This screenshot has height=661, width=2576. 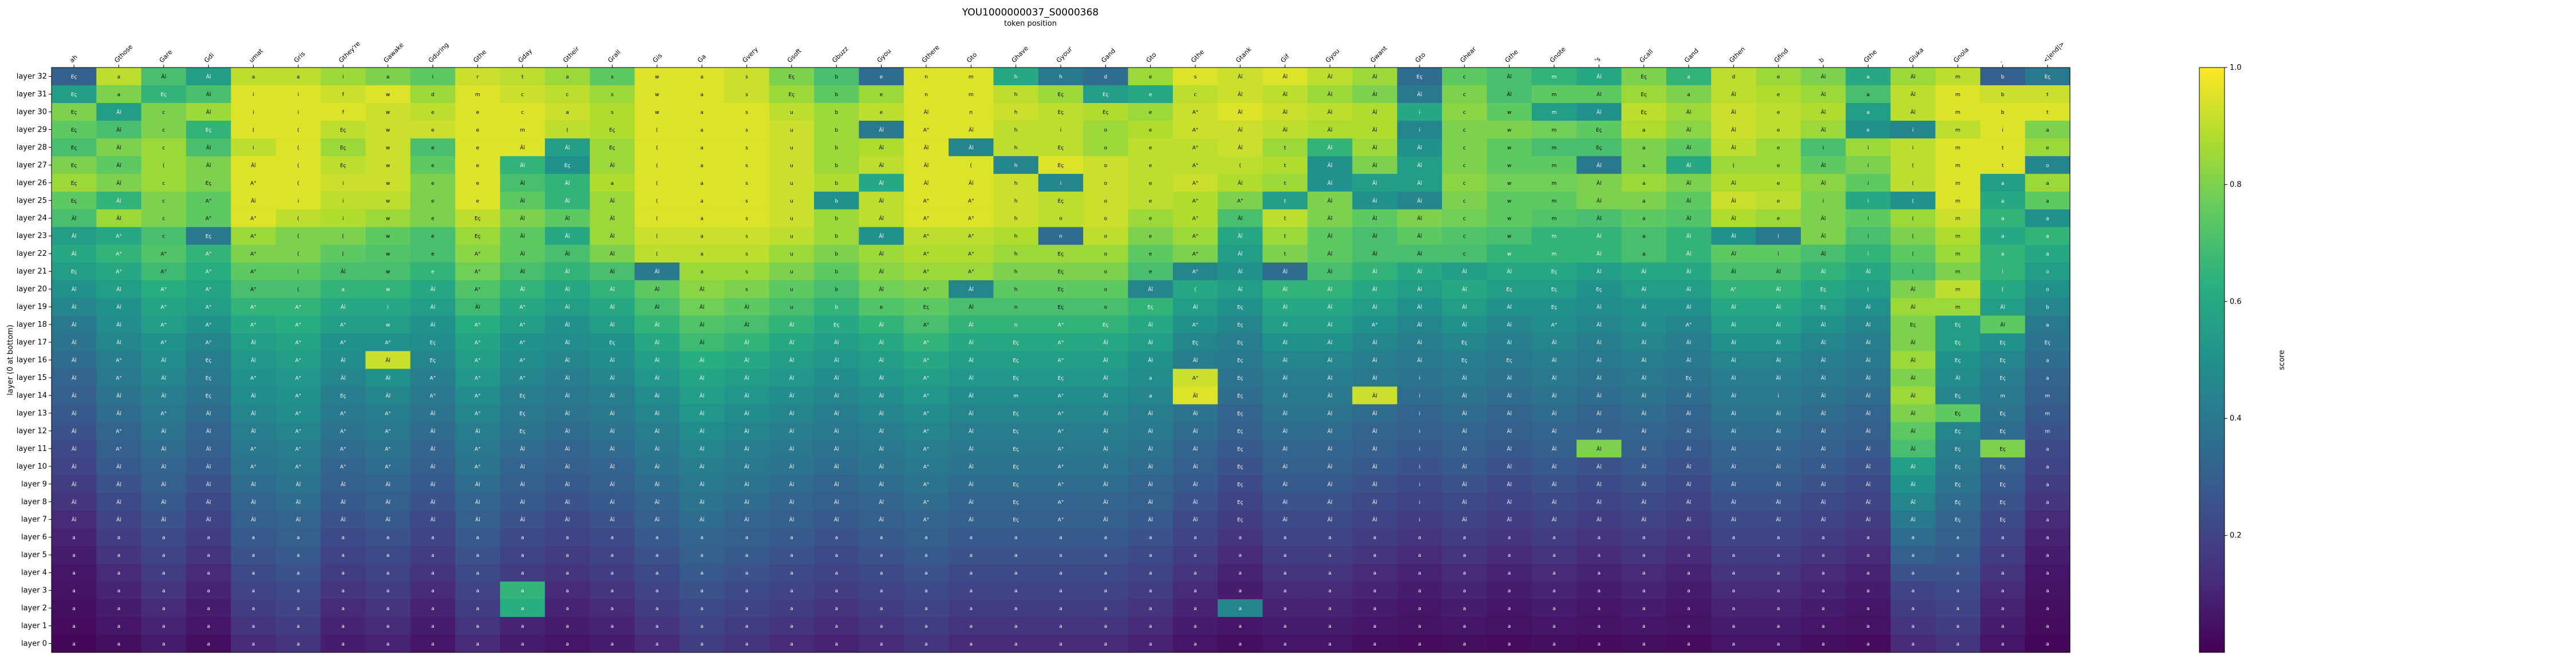 What do you see at coordinates (1554, 255) in the screenshot?
I see `cell-label: m` at bounding box center [1554, 255].